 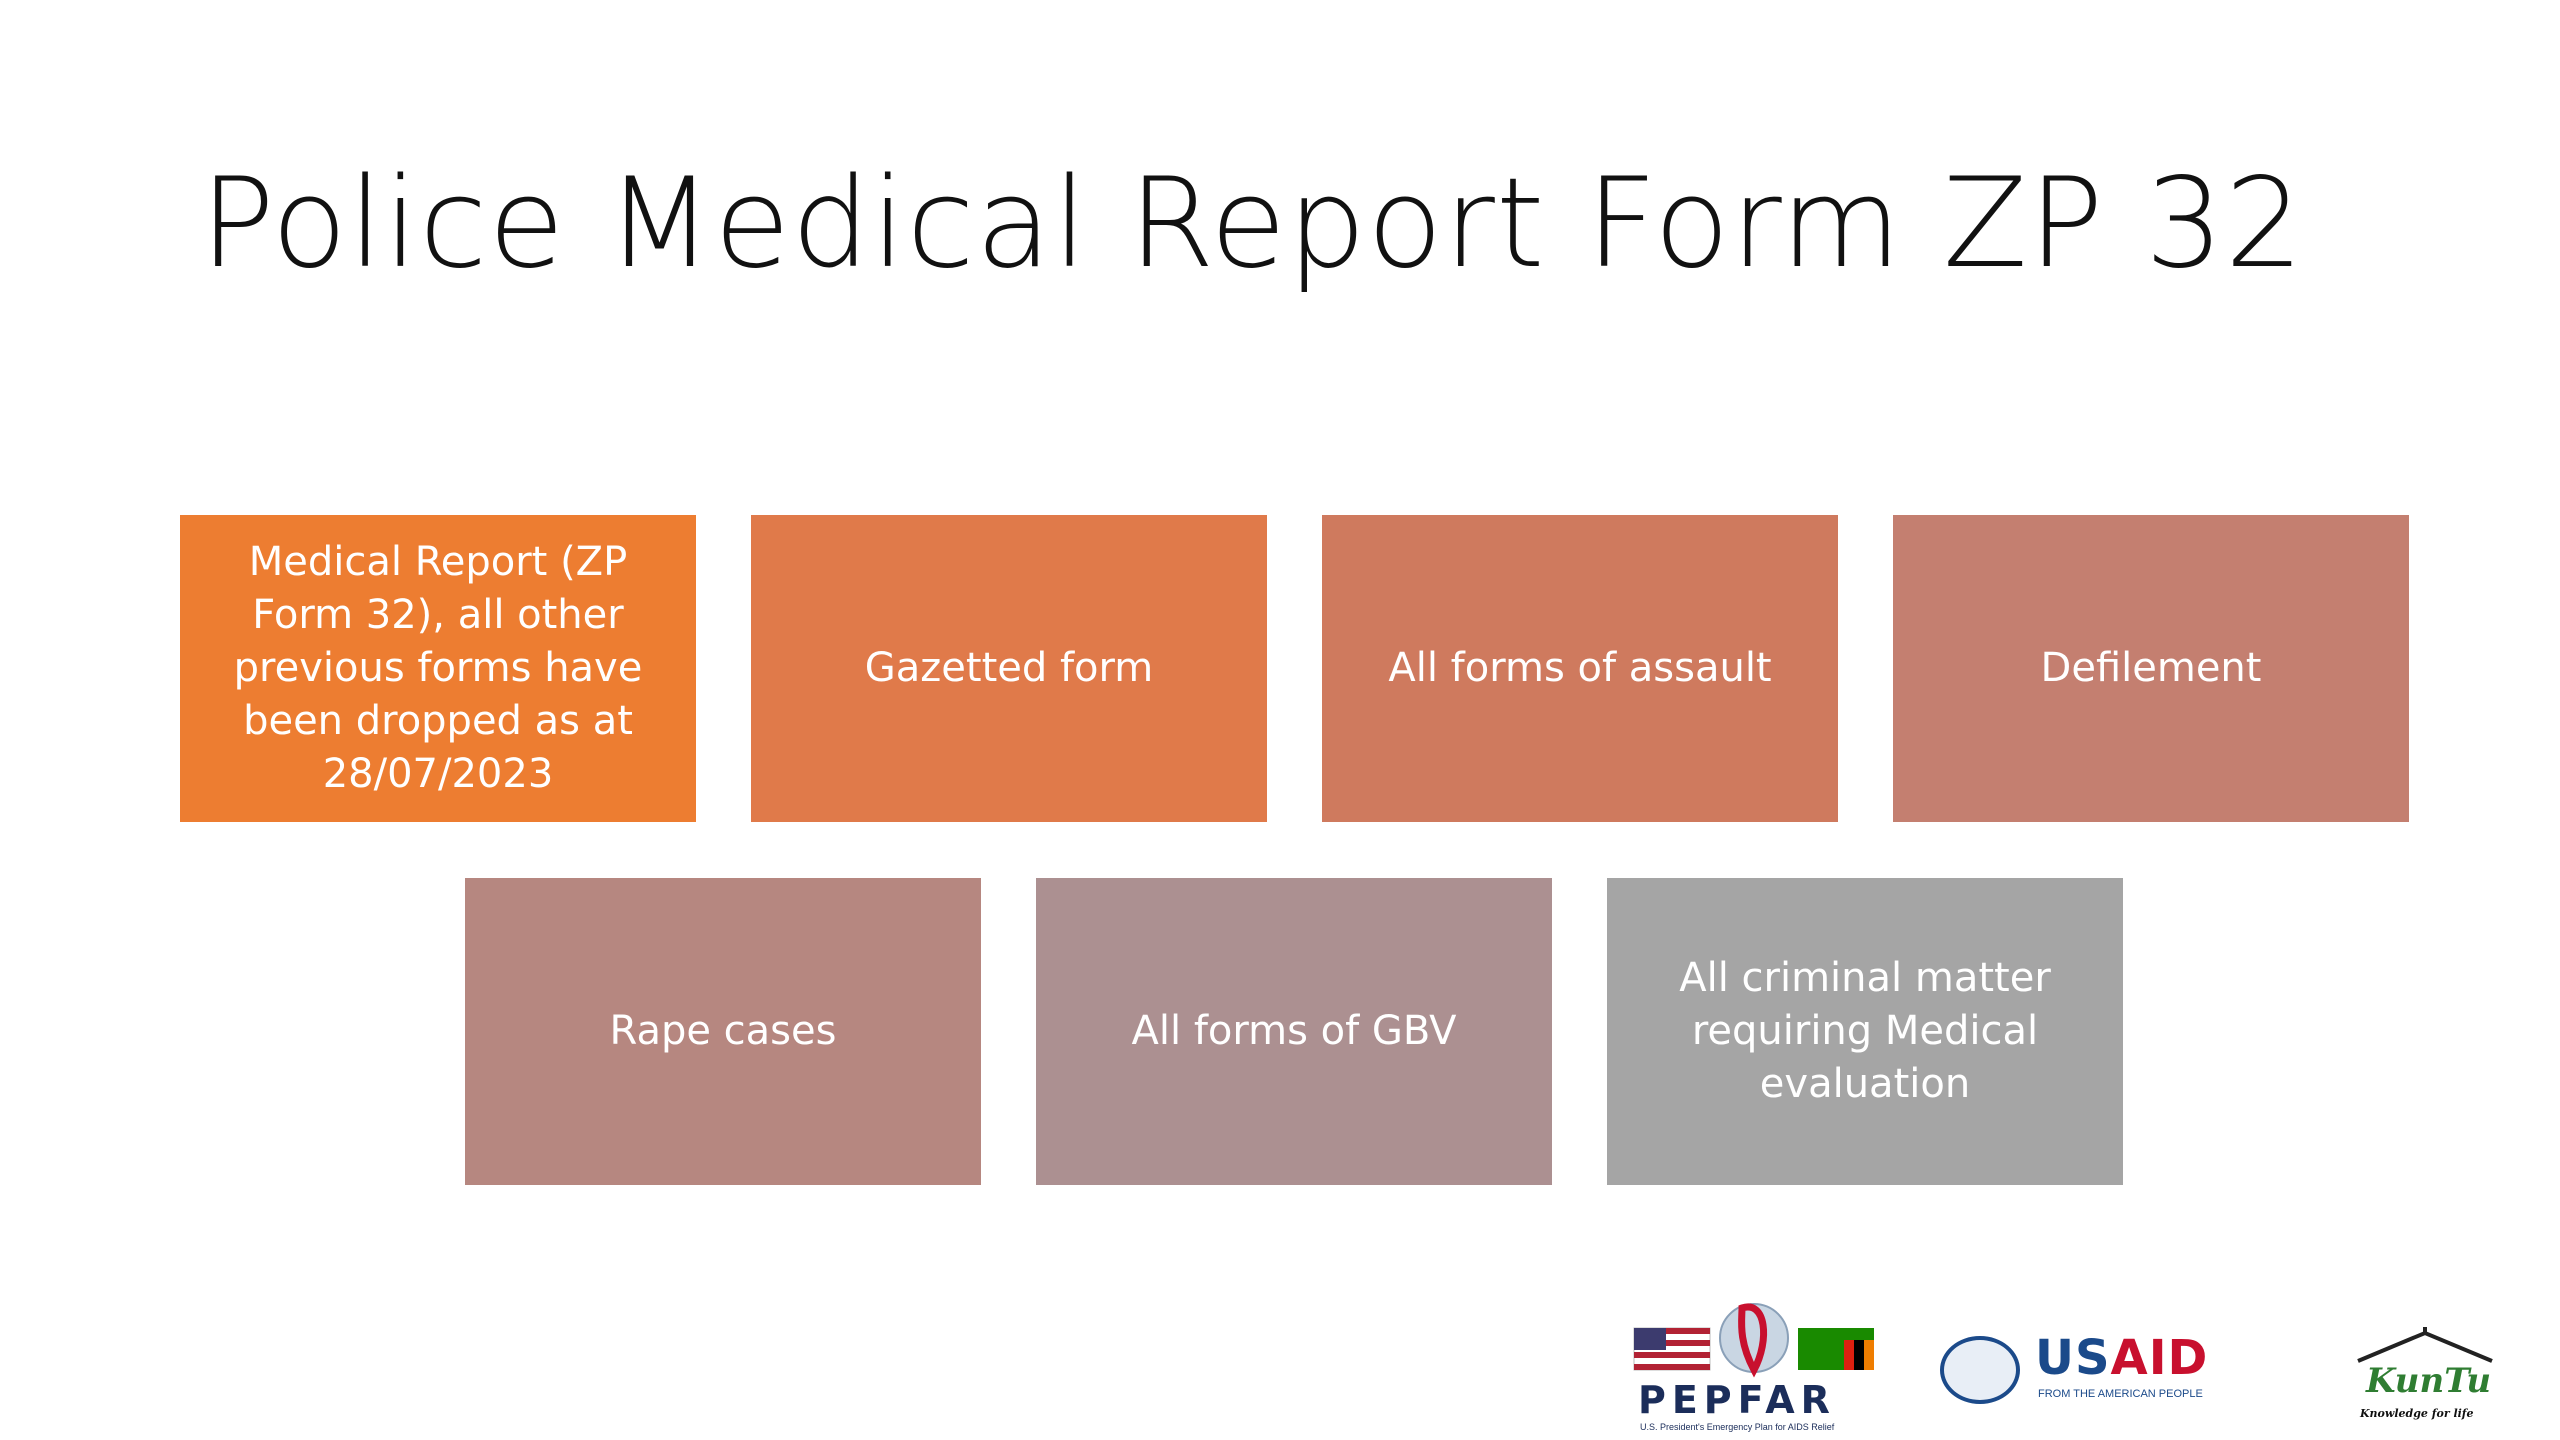 I want to click on usaid-logo: USAID FROM THE AMERICAN PEOPLE, so click(x=2095, y=1370).